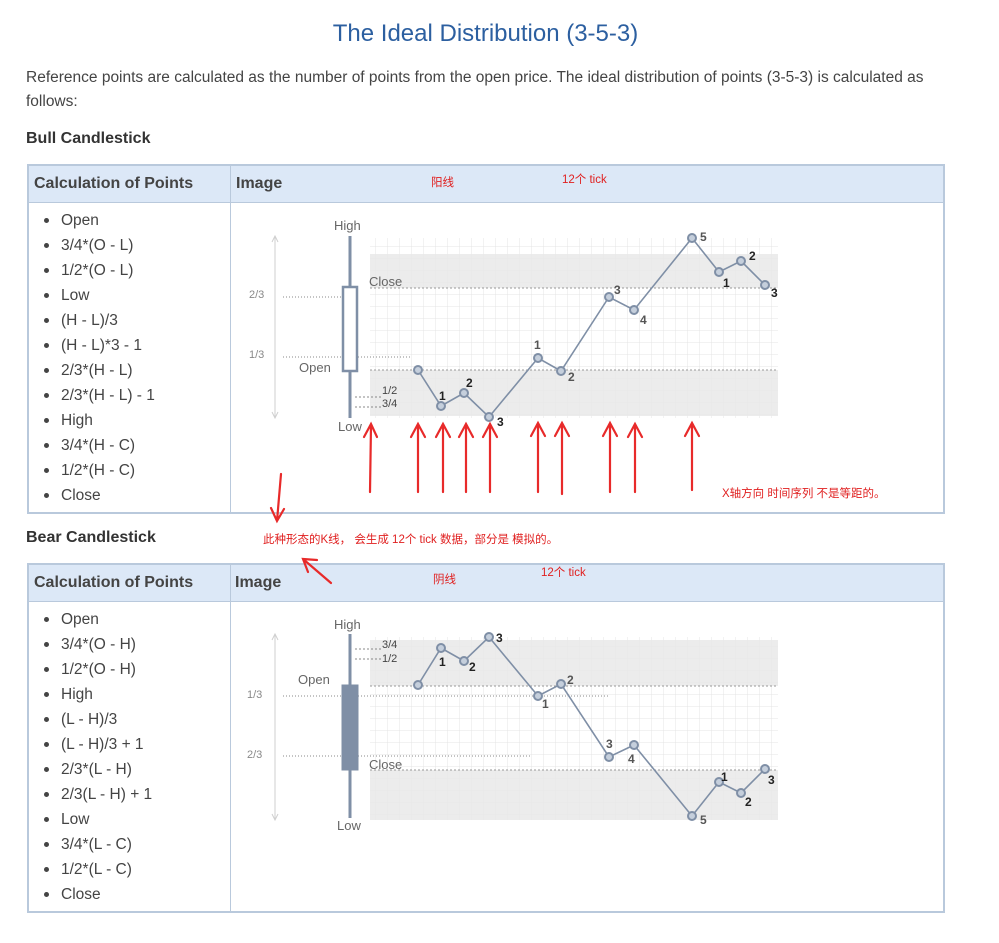 This screenshot has width=999, height=943. I want to click on bear-column-divider, so click(230, 738).